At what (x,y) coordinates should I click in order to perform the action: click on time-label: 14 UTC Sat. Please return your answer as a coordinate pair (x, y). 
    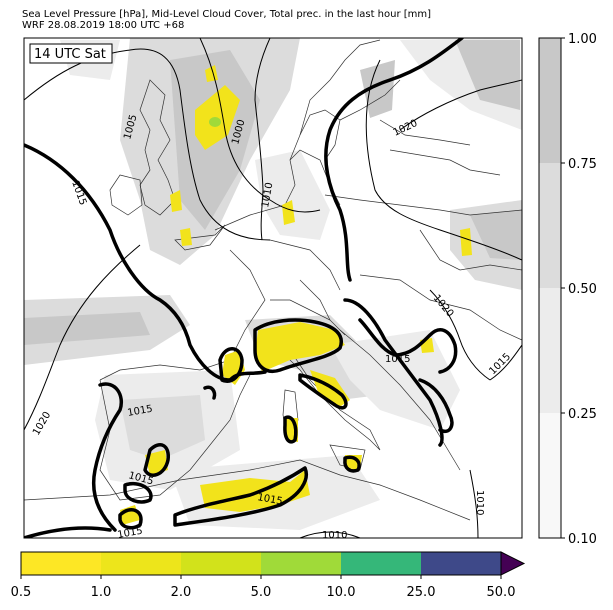
    Looking at the image, I should click on (71, 53).